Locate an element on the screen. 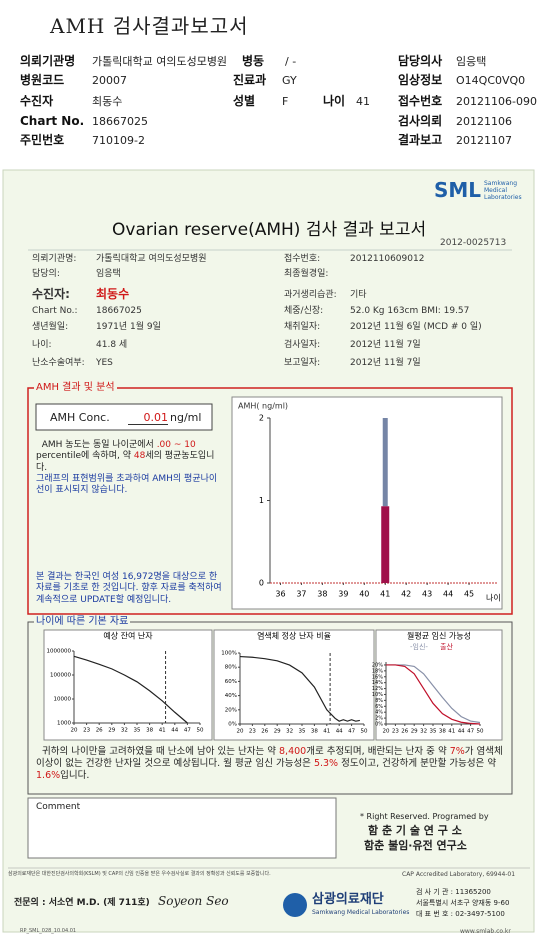 Image resolution: width=538 pixels, height=942 pixels. foundation: 삼광의료재단 is located at coordinates (348, 899).